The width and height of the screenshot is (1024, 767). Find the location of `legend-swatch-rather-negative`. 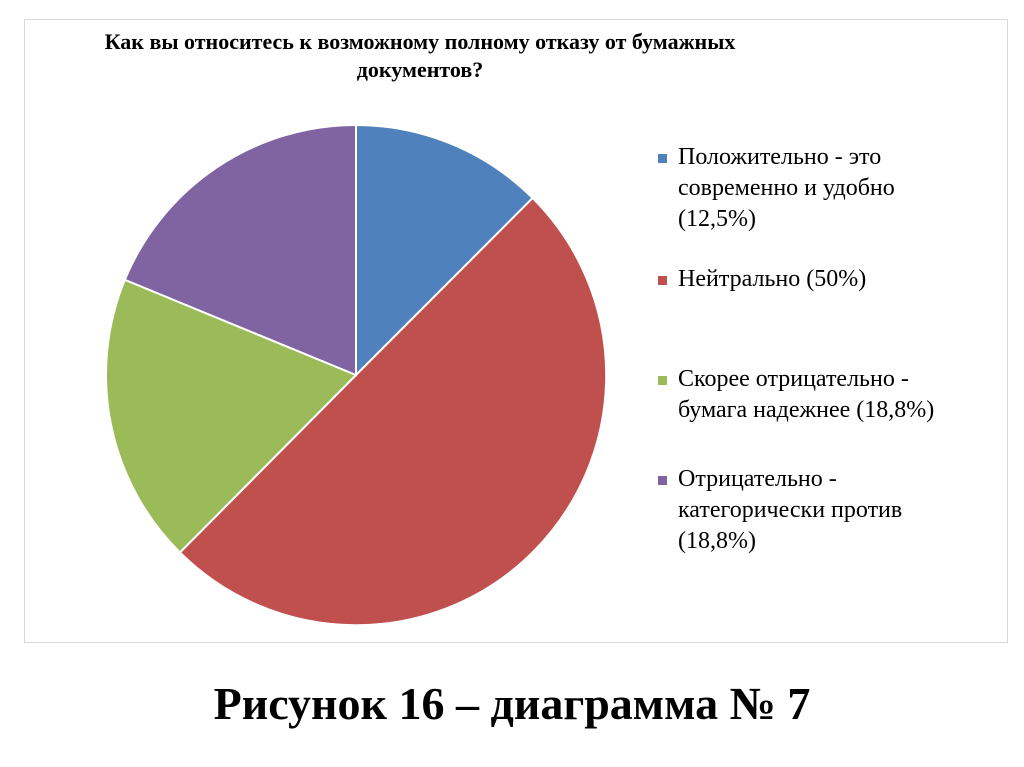

legend-swatch-rather-negative is located at coordinates (662, 380).